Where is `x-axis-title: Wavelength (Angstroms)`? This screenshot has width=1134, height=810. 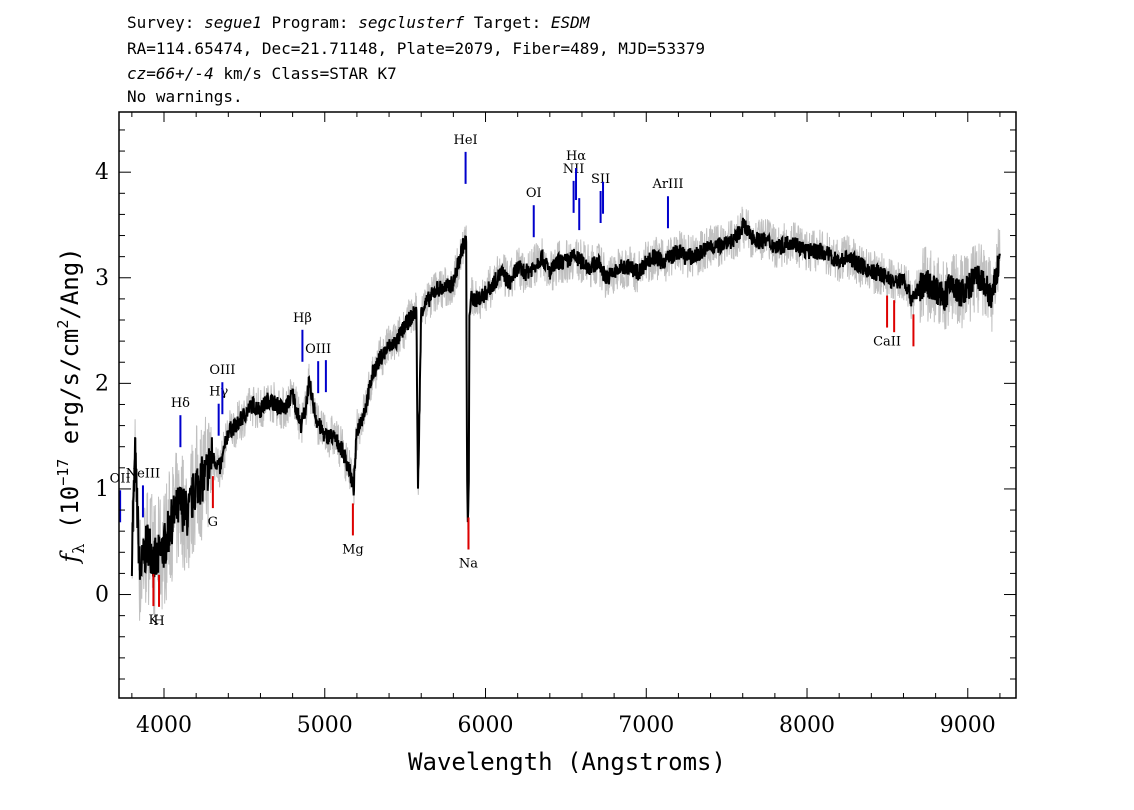 x-axis-title: Wavelength (Angstroms) is located at coordinates (567, 762).